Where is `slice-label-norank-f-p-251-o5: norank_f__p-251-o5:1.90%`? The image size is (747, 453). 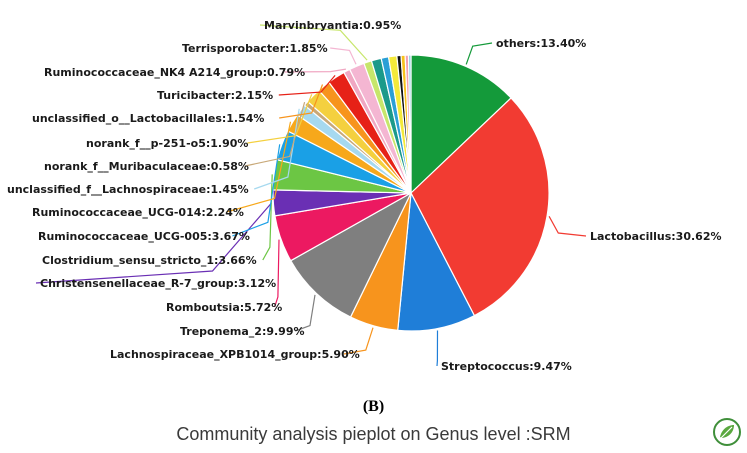 slice-label-norank-f-p-251-o5: norank_f__p-251-o5:1.90% is located at coordinates (167, 143).